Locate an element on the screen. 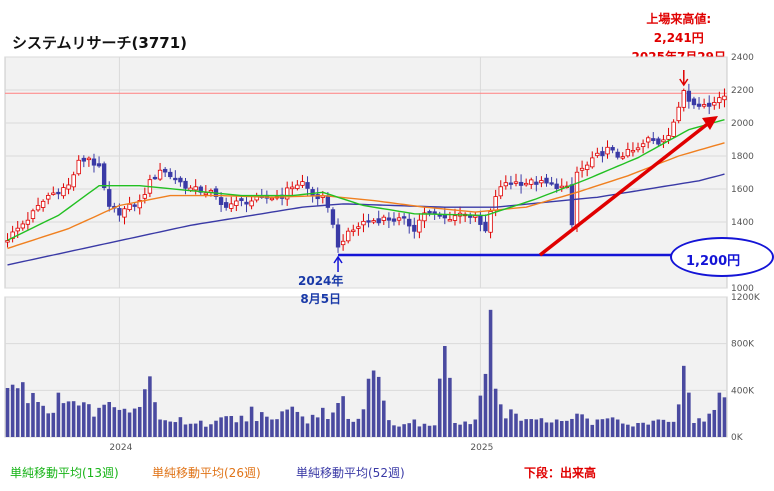 This screenshot has height=491, width=774. price-tick-label: 2200 is located at coordinates (742, 91).